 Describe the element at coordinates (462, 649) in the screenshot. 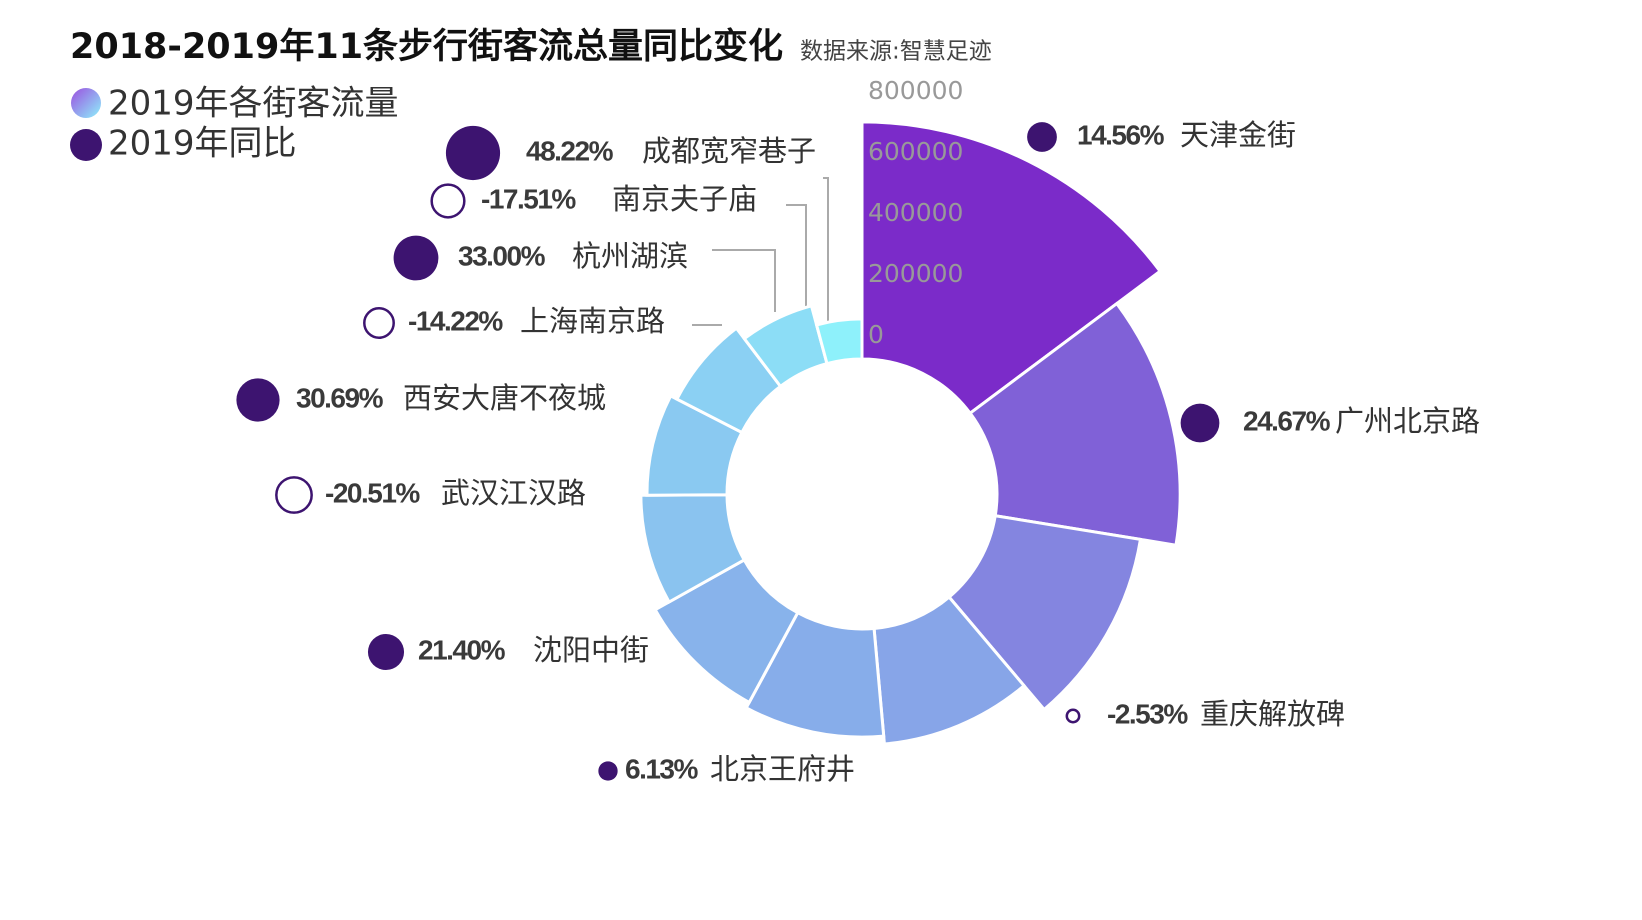

I see `yoy-label: 21.40%` at that location.